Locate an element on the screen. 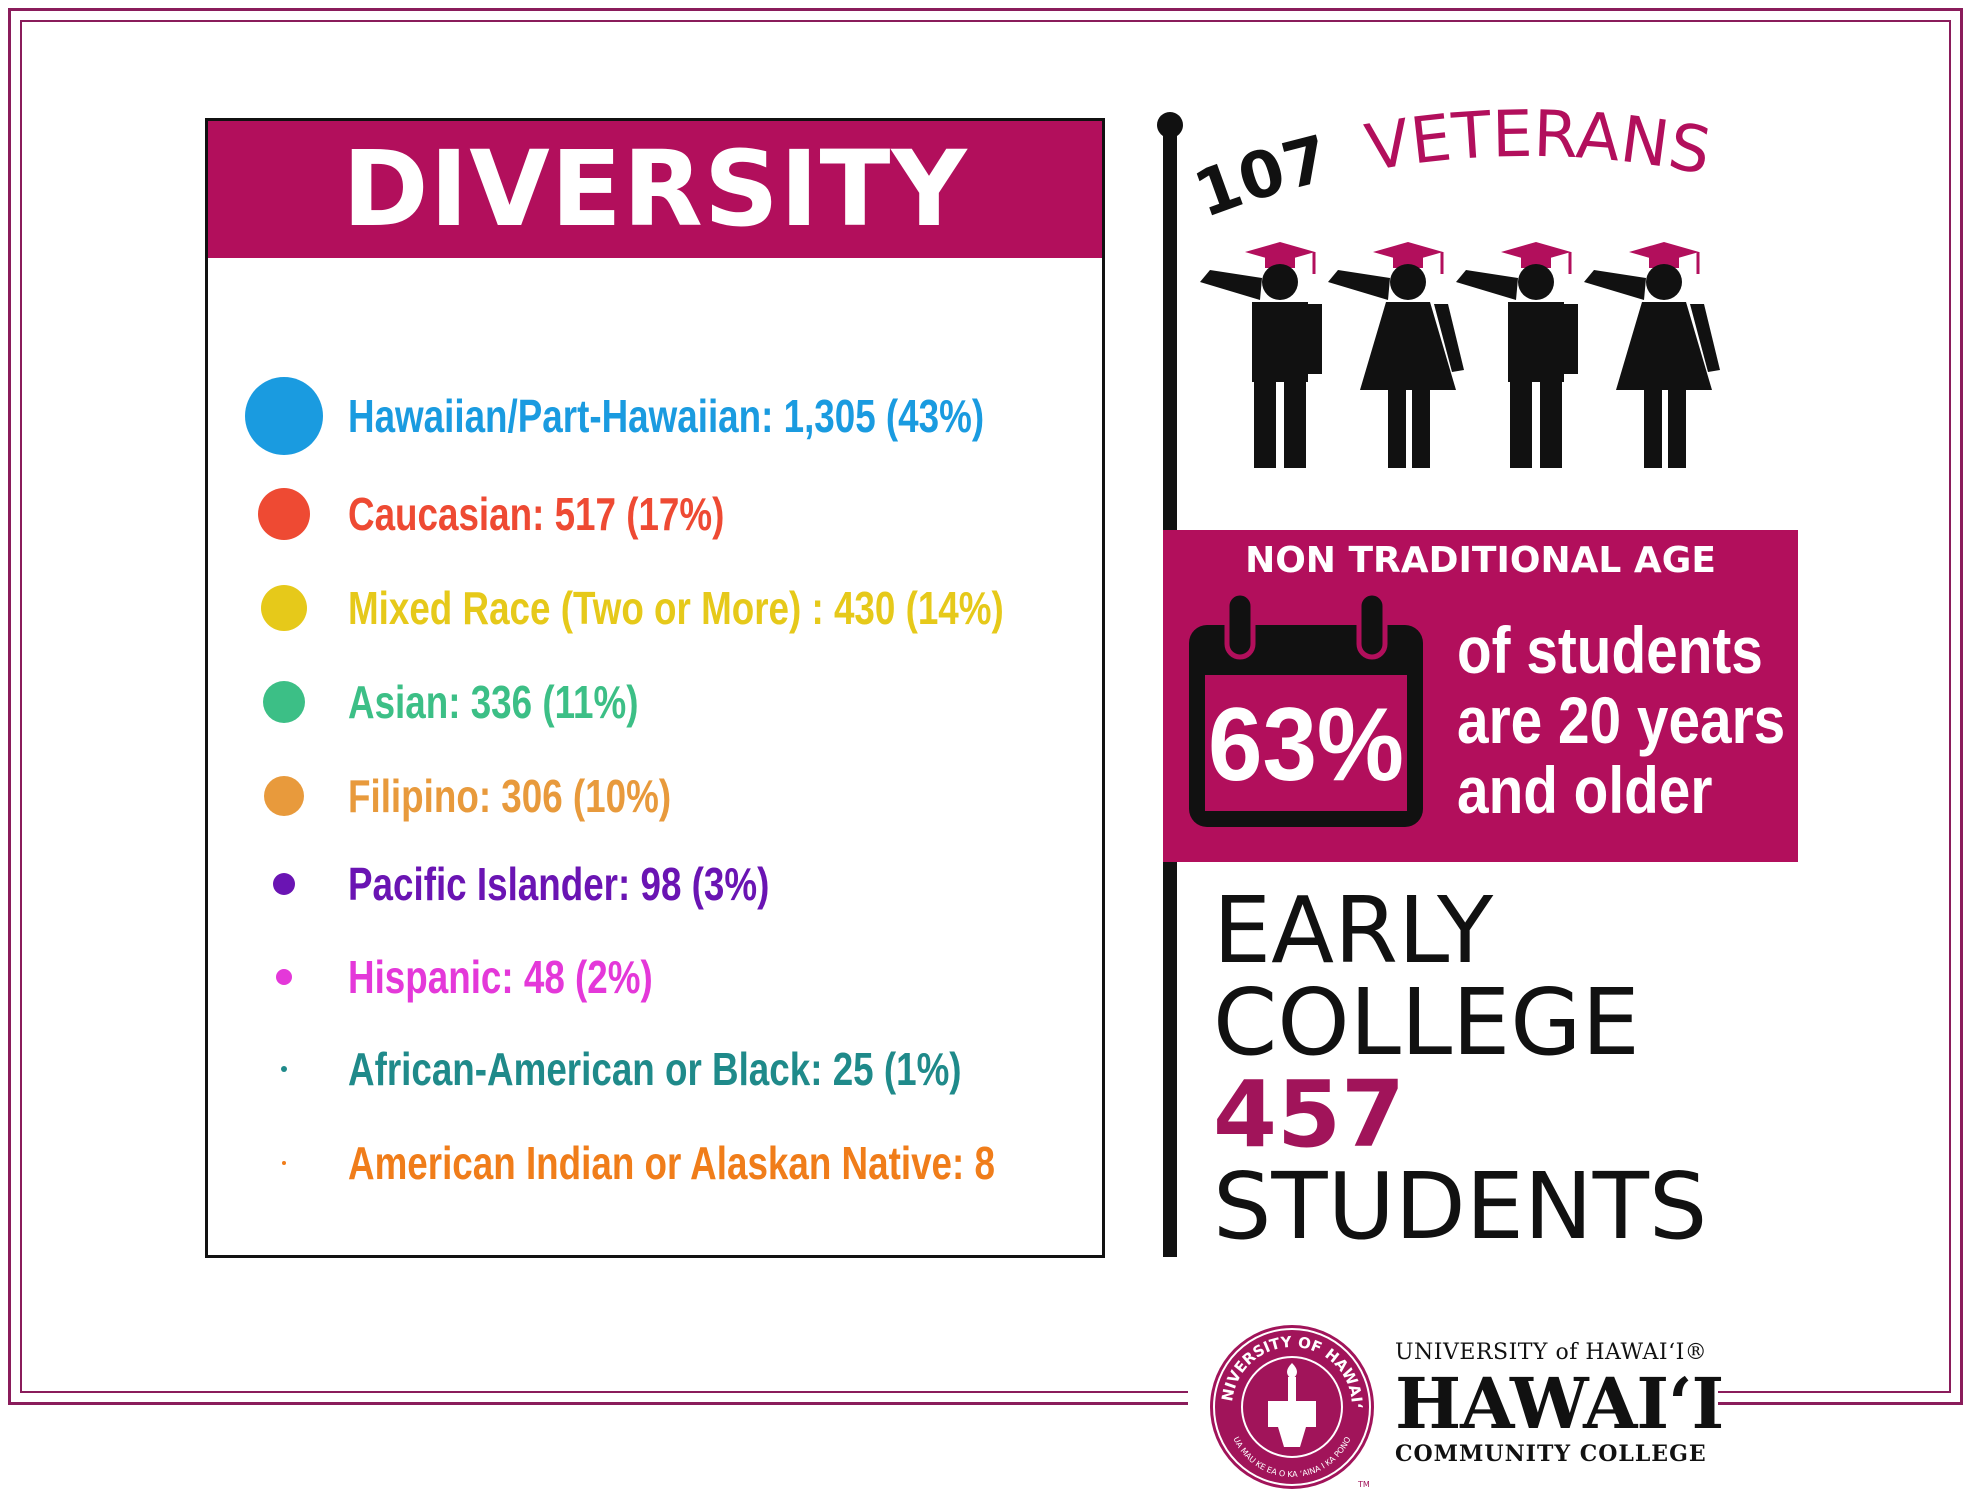  legend-item: American Indian or Alaskan Native: 8 is located at coordinates (655, 1163).